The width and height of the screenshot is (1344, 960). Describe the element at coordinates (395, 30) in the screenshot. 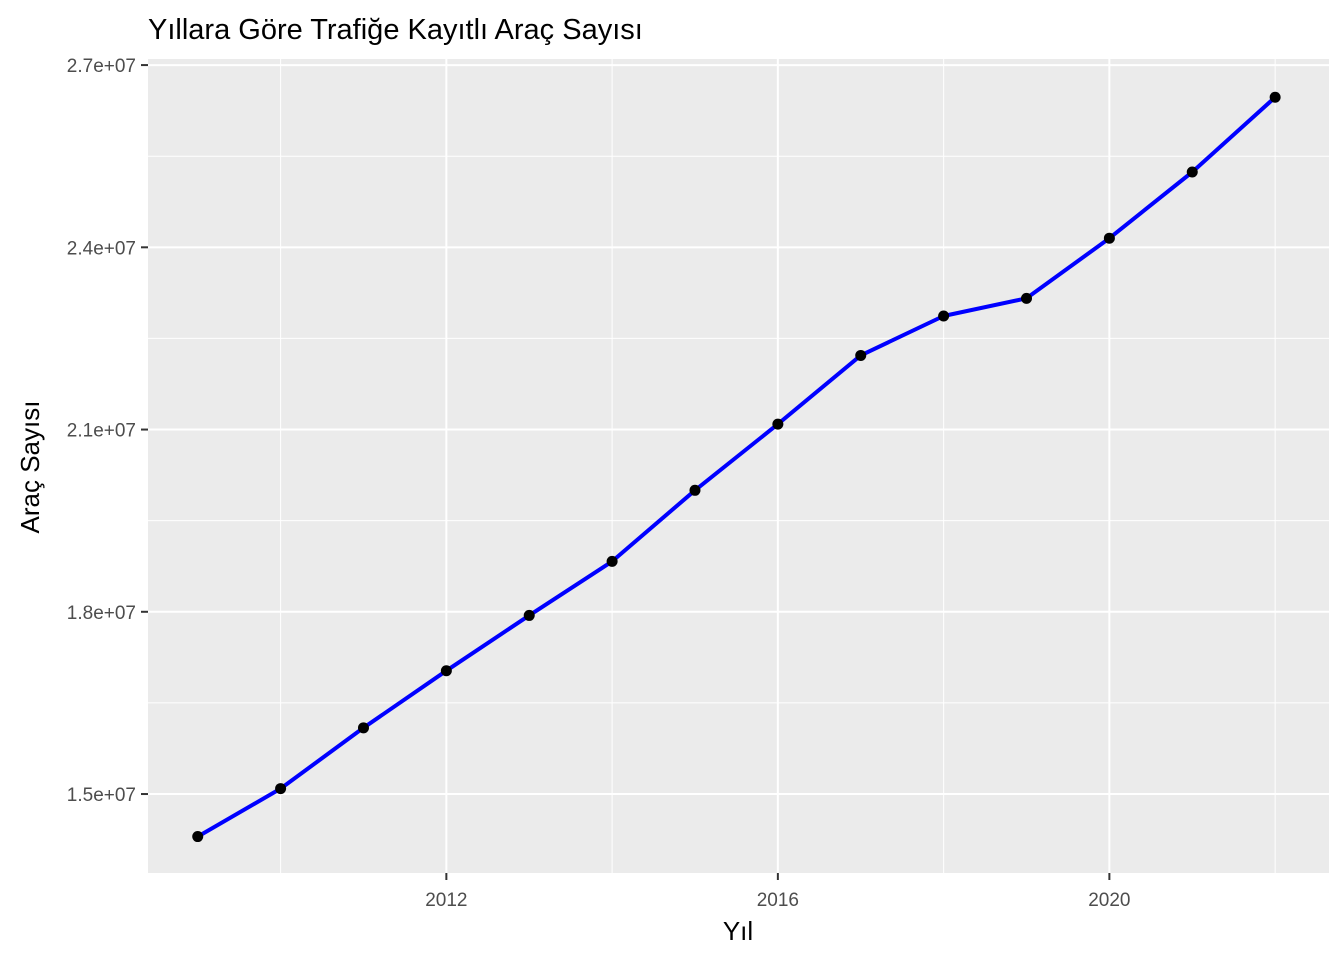

I see `chart-title: Yıllara Göre Trafiğe Kayıtlı Araç Sayısı` at that location.